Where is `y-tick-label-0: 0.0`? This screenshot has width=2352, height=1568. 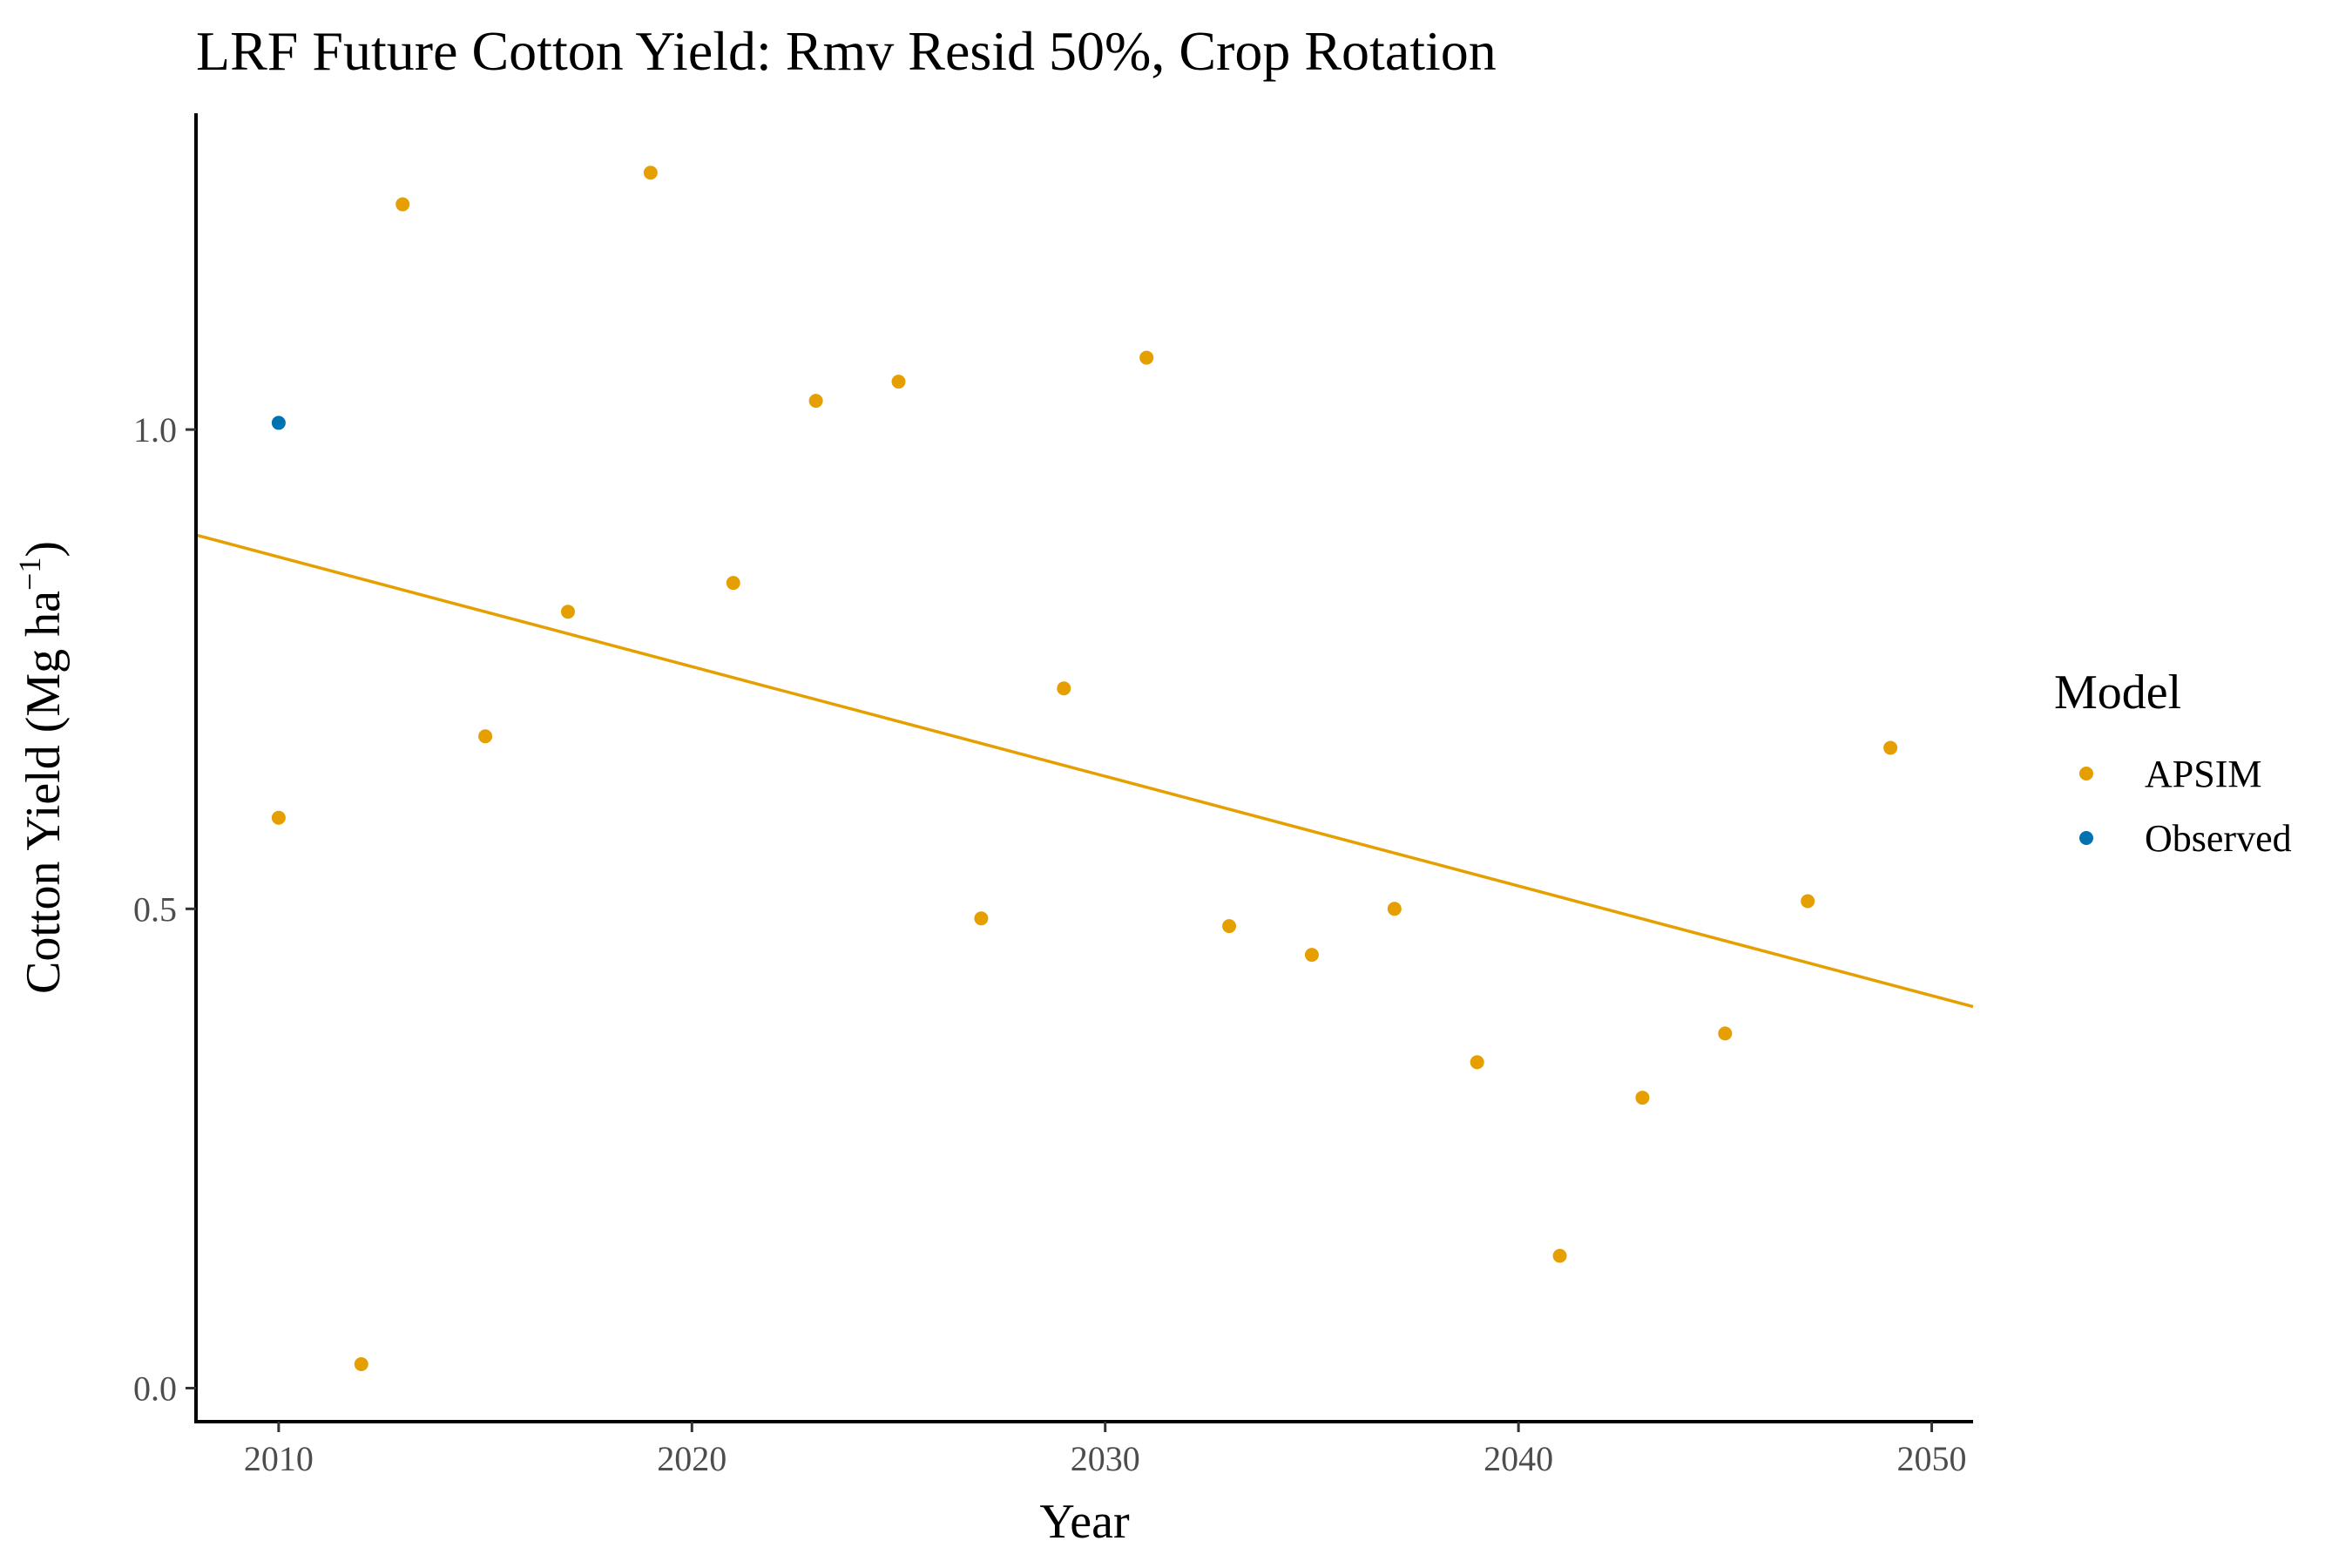 y-tick-label-0: 0.0 is located at coordinates (155, 1388).